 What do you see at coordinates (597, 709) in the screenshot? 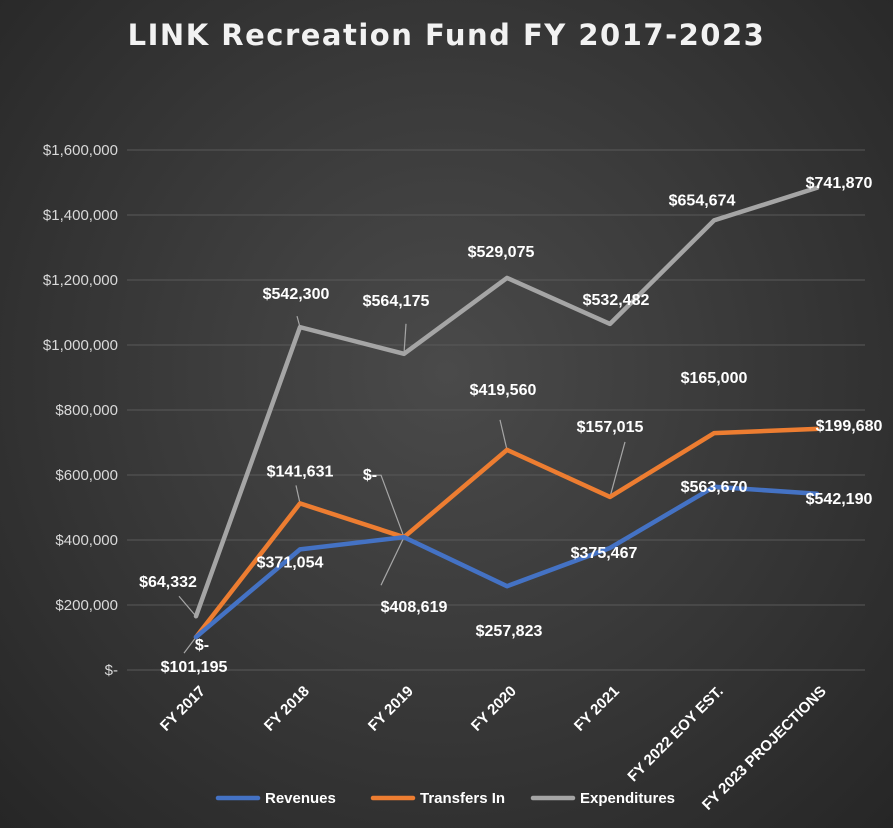
I see `x-tick-label: FY 2021` at bounding box center [597, 709].